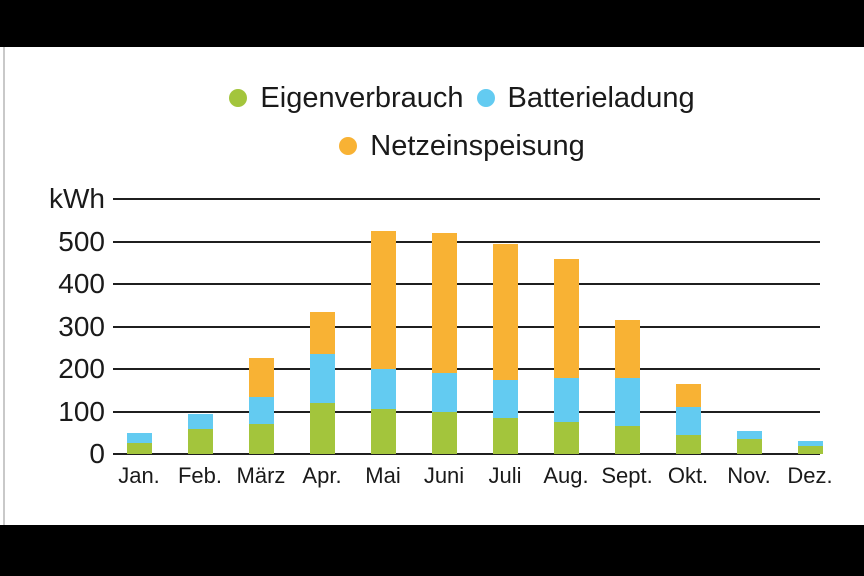 The width and height of the screenshot is (864, 576). I want to click on x-tick-label-jan: Jan., so click(139, 475).